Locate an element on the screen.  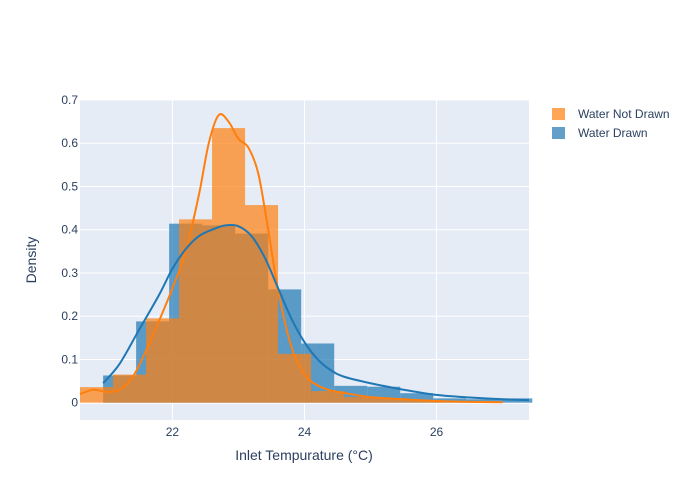
x-tick-label: 26 is located at coordinates (437, 432).